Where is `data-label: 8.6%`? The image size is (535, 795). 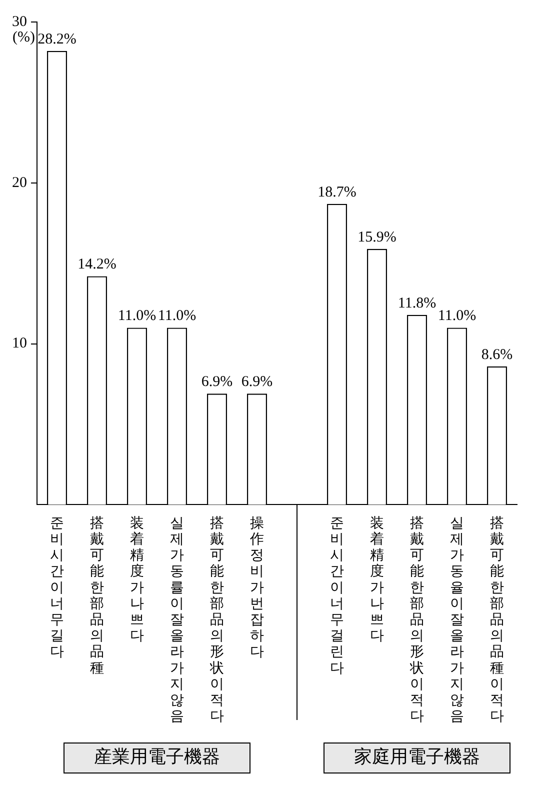 data-label: 8.6% is located at coordinates (497, 354).